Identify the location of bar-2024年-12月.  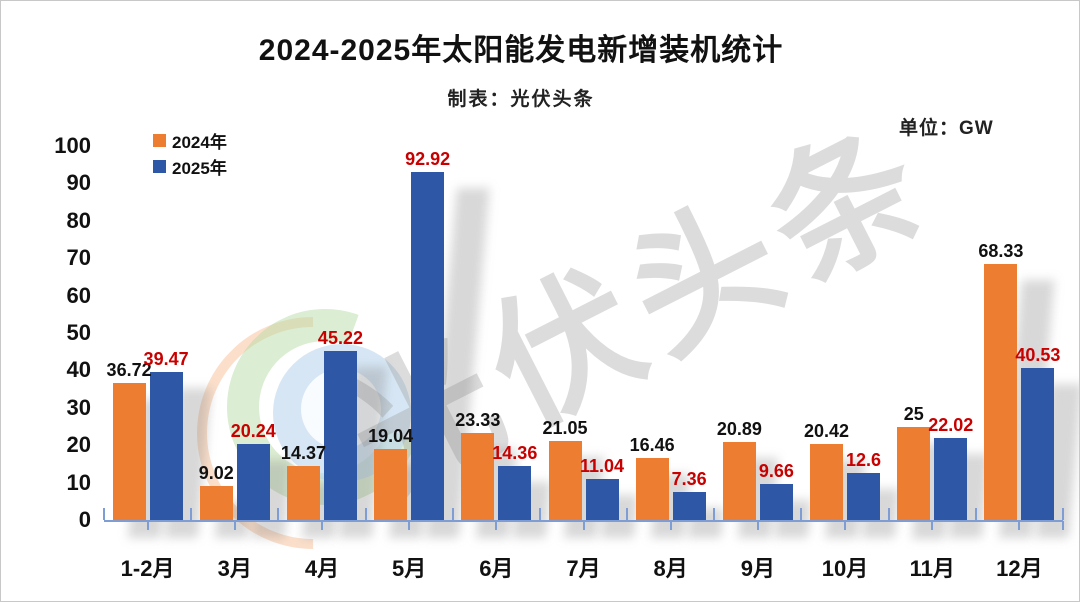
(1001, 392).